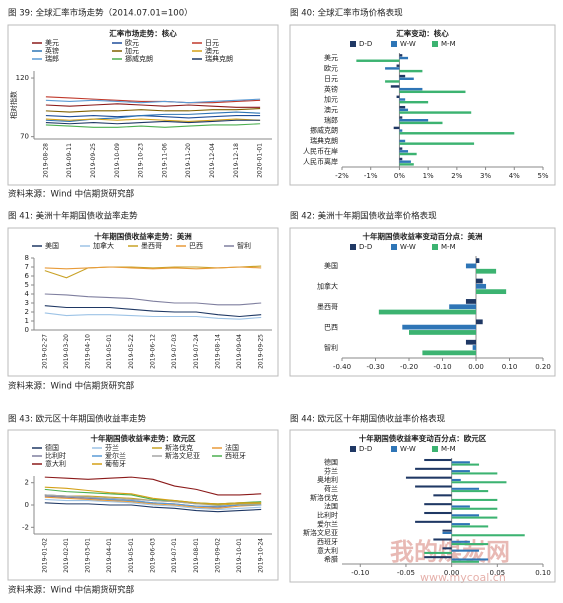 This screenshot has width=563, height=603. I want to click on figure-title: 图 44: 欧元区十年期国债收益率价格表现, so click(368, 419).